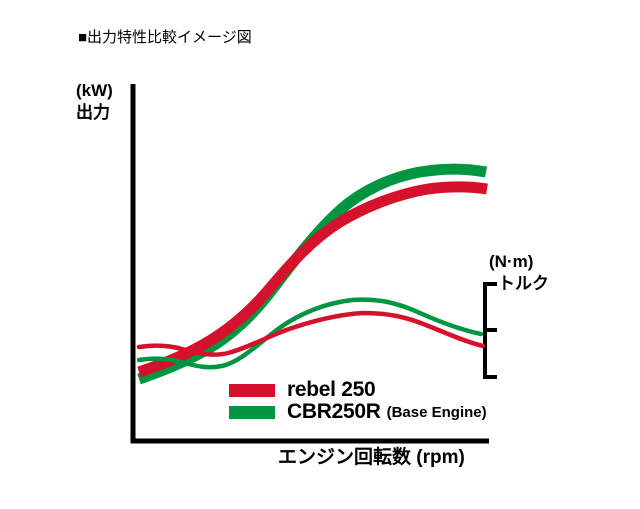  What do you see at coordinates (371, 457) in the screenshot?
I see `x-axis-label: エンジン回転数 (rpm)` at bounding box center [371, 457].